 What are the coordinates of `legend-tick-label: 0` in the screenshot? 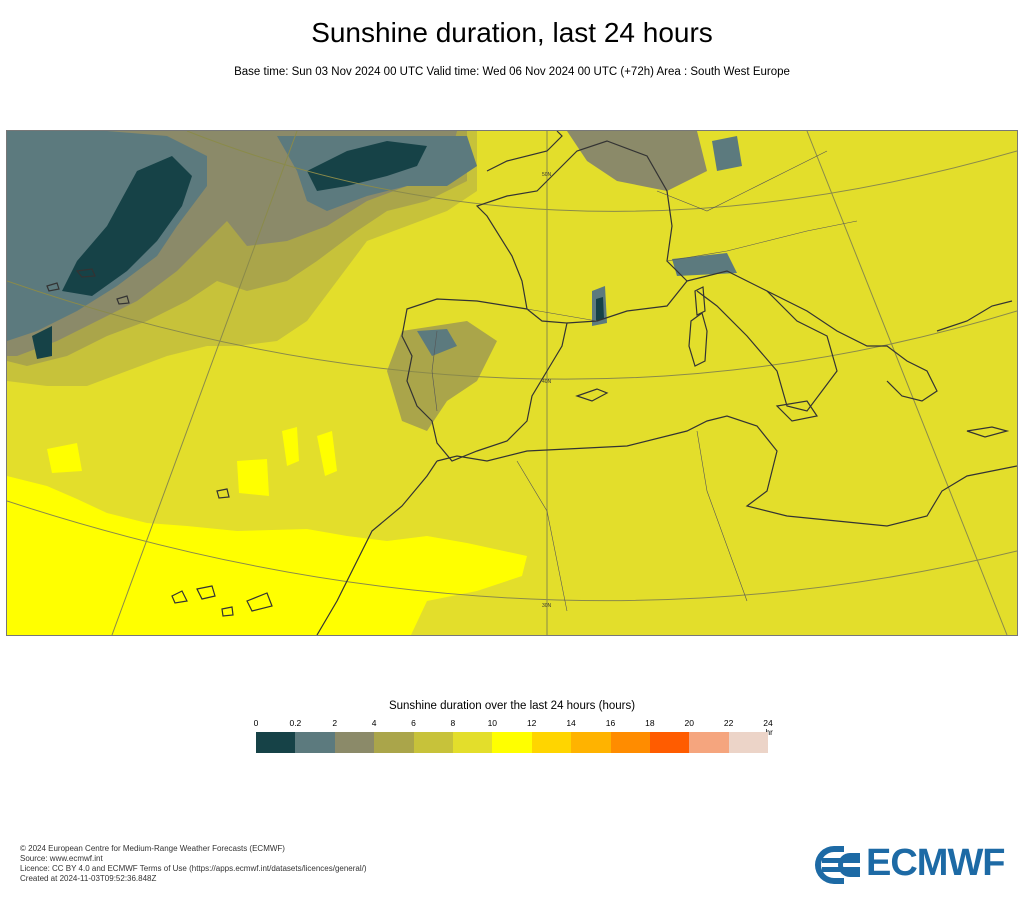 It's located at (256, 723).